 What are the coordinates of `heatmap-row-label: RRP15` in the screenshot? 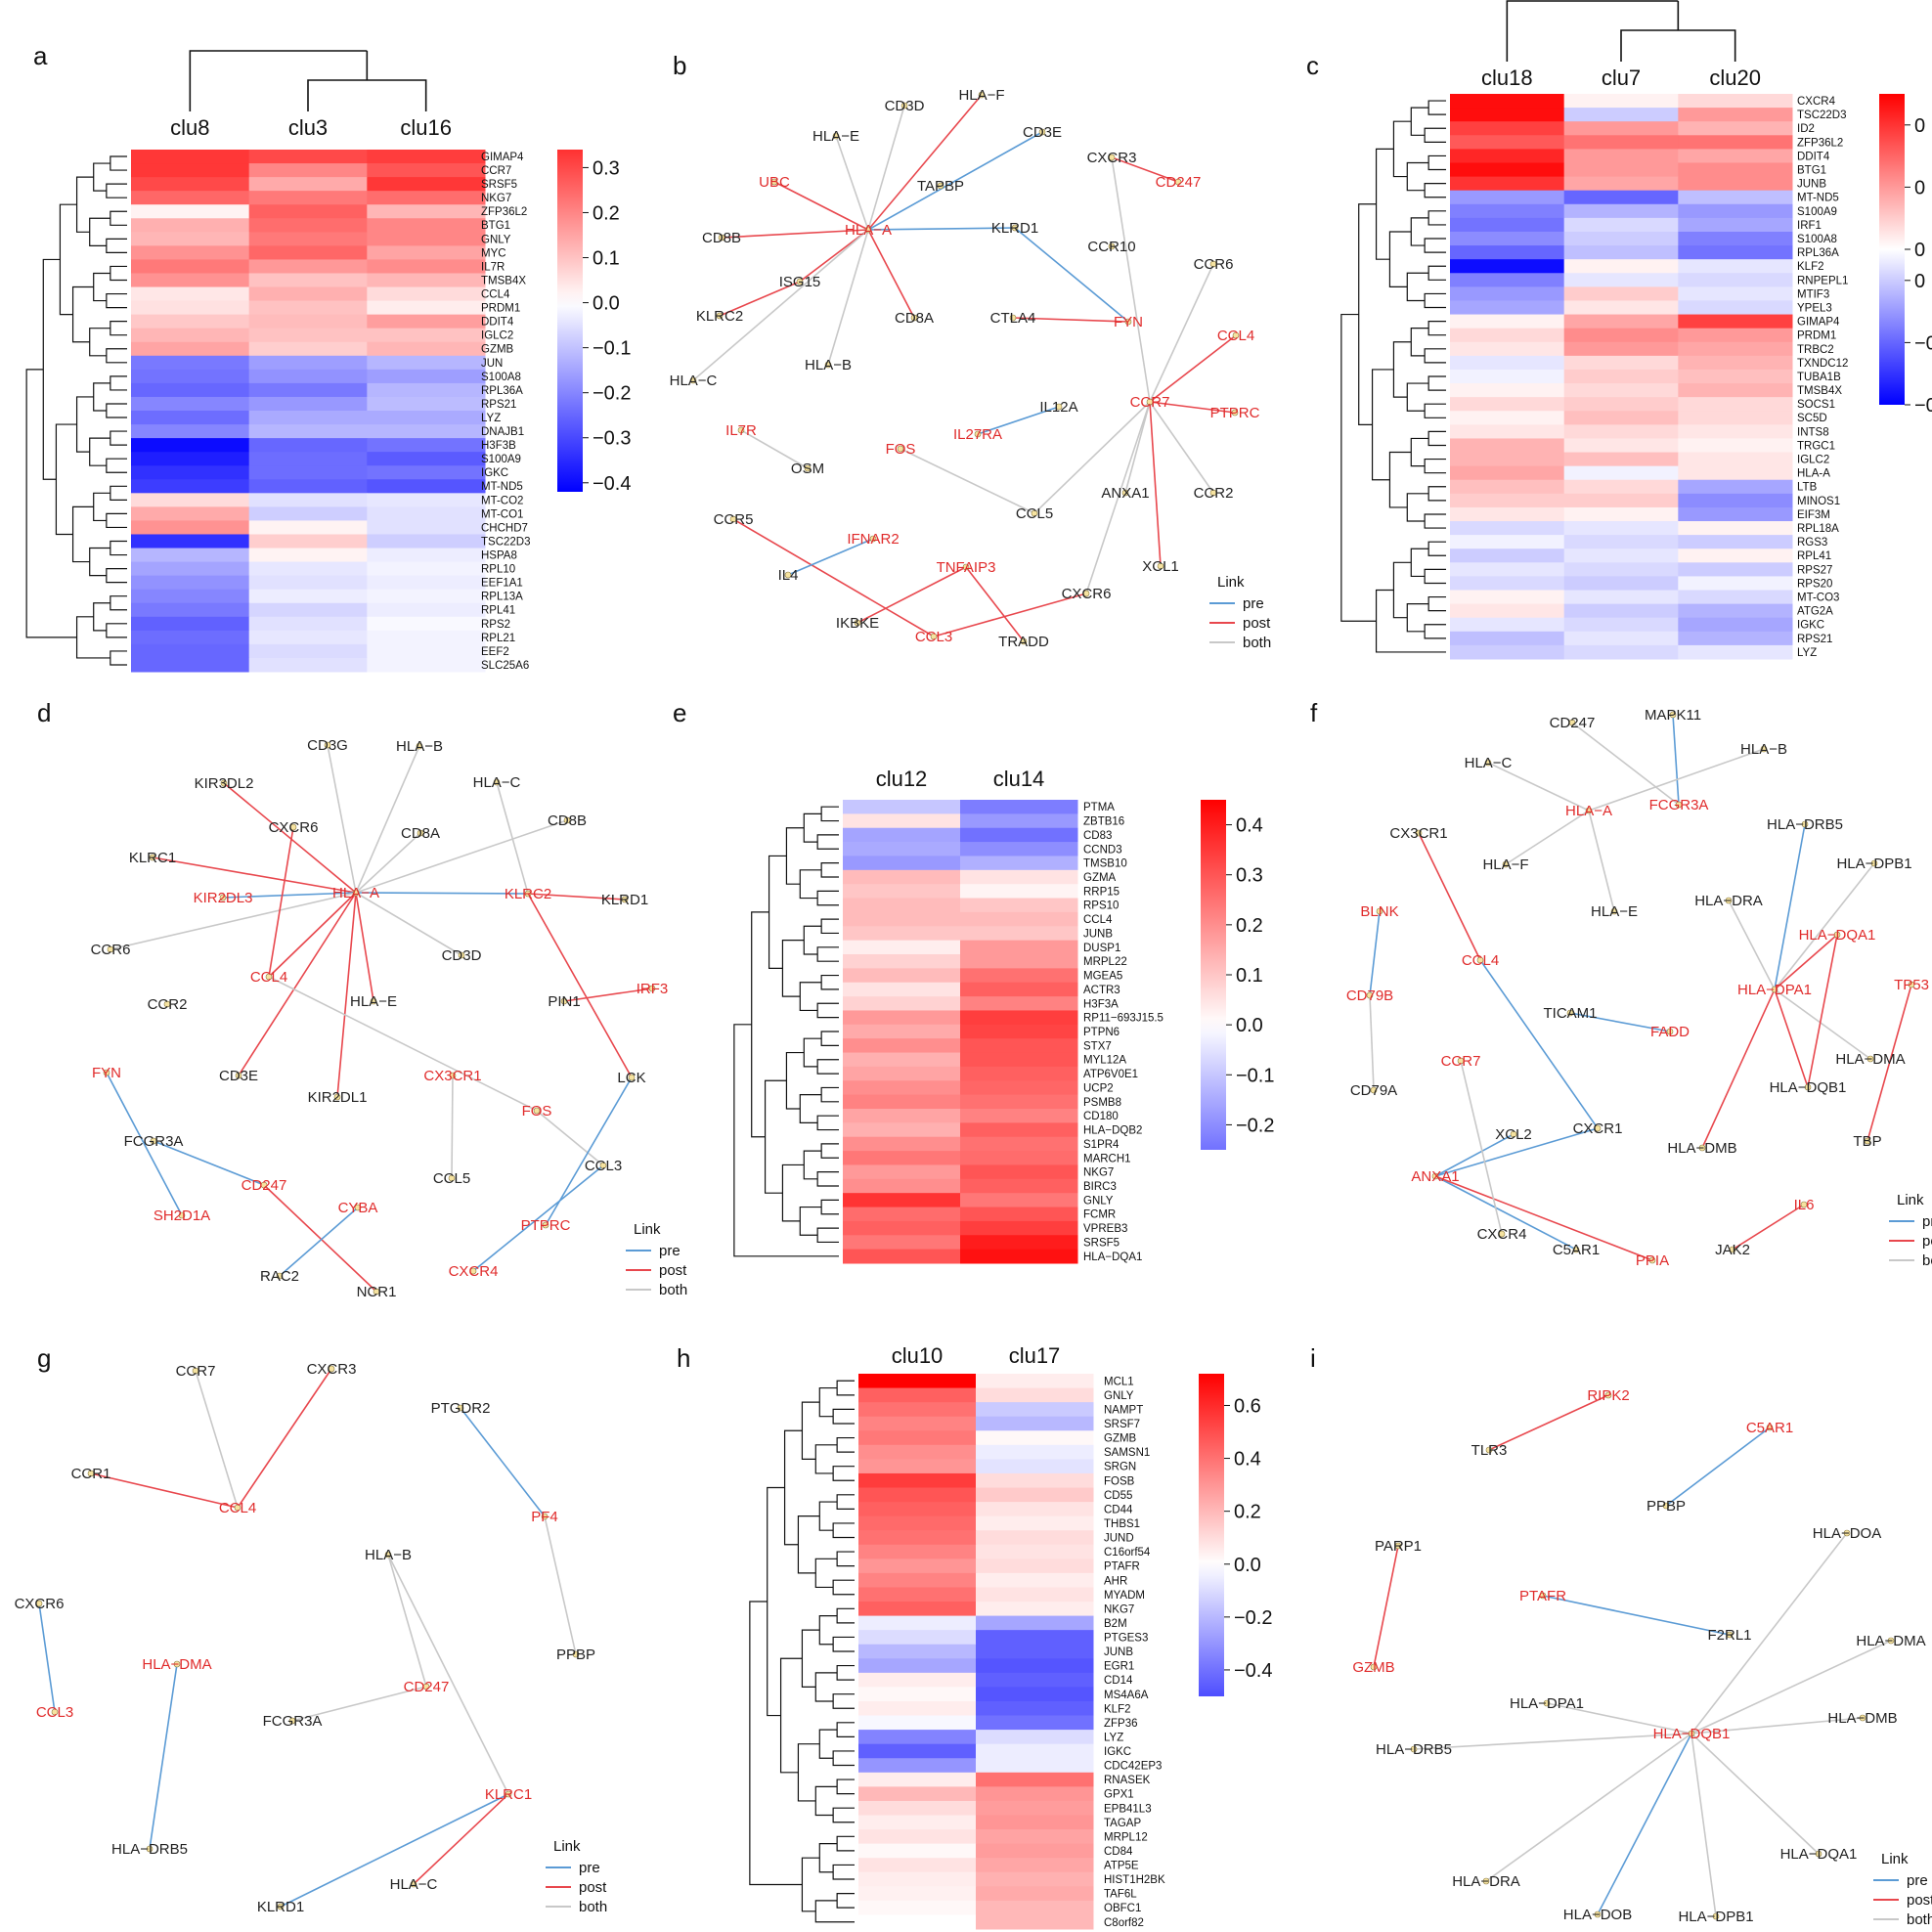 It's located at (1101, 892).